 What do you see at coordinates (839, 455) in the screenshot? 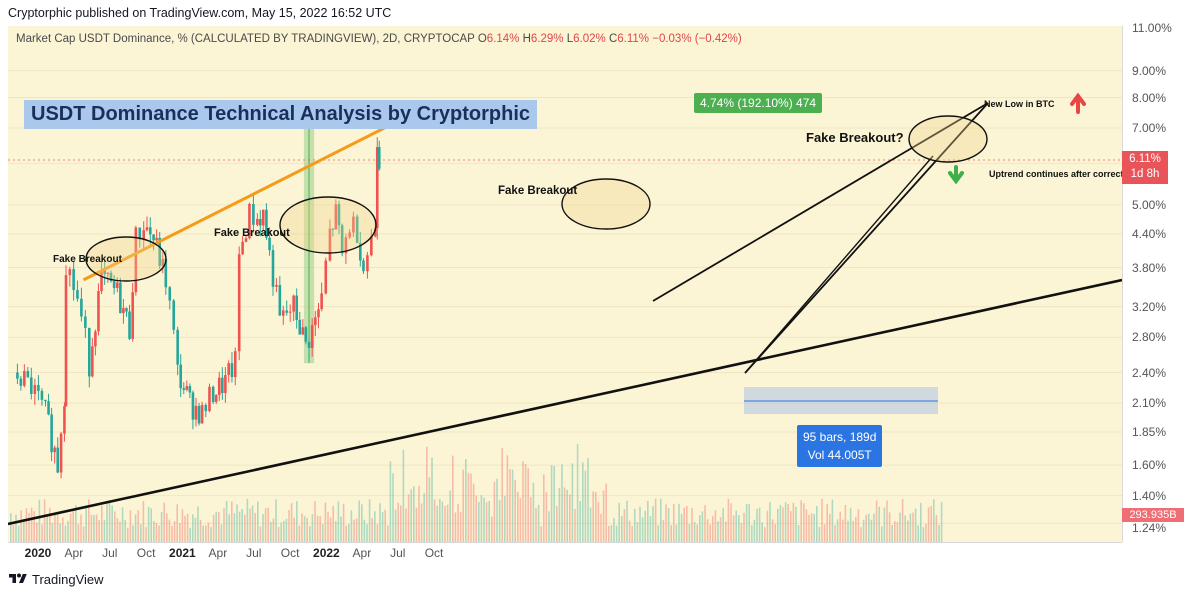
I see `measure-volume: Vol 44.005T` at bounding box center [839, 455].